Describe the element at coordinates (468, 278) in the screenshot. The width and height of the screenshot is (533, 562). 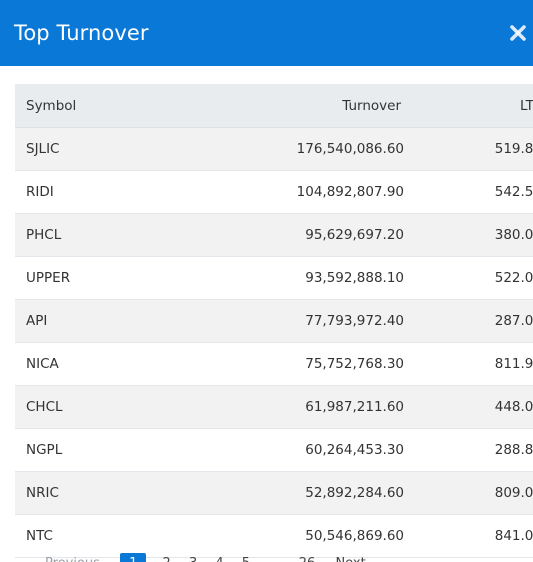
I see `cell-ltp: 522.00` at that location.